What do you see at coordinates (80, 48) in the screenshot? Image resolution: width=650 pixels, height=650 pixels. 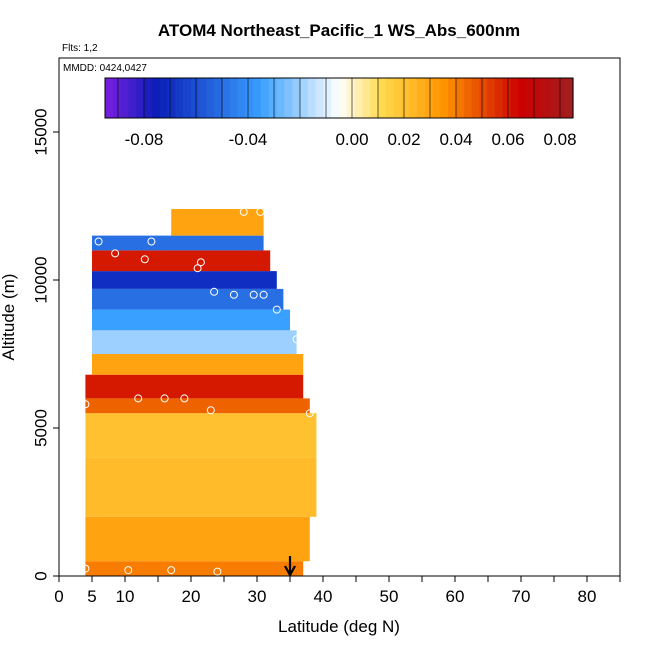 I see `flights-label: Flts: 1,2` at bounding box center [80, 48].